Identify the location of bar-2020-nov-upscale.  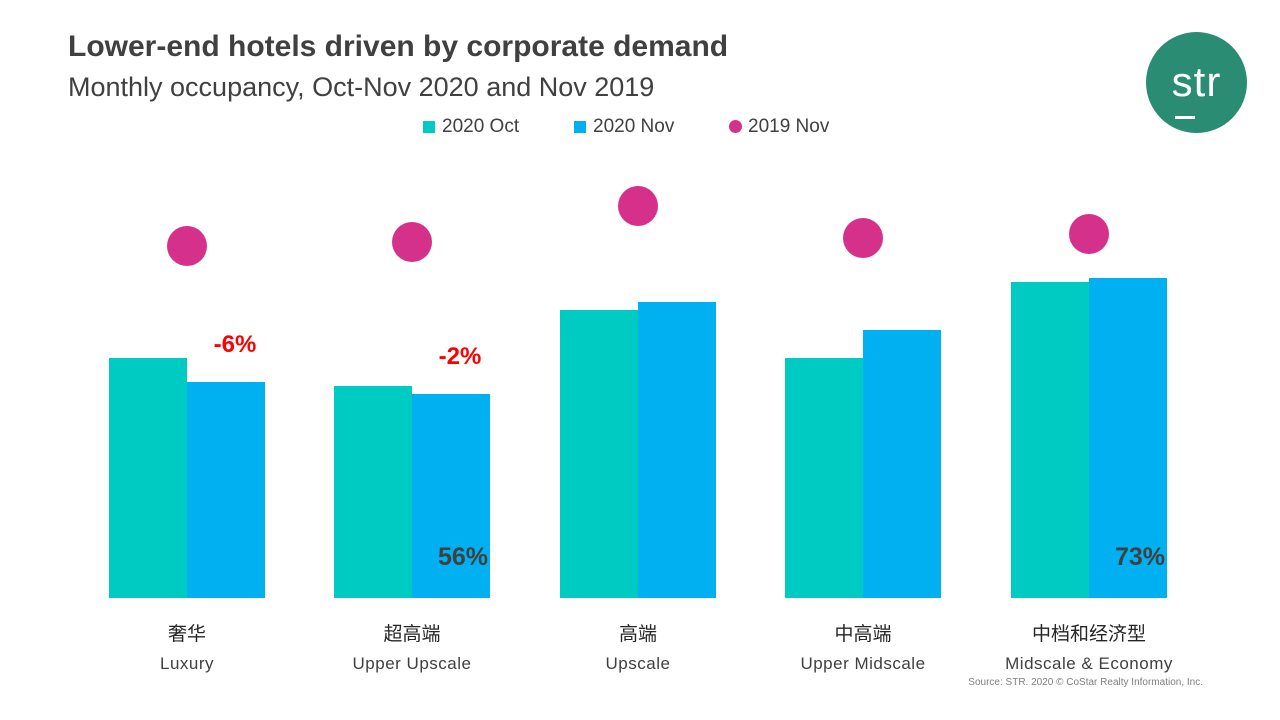
(677, 450).